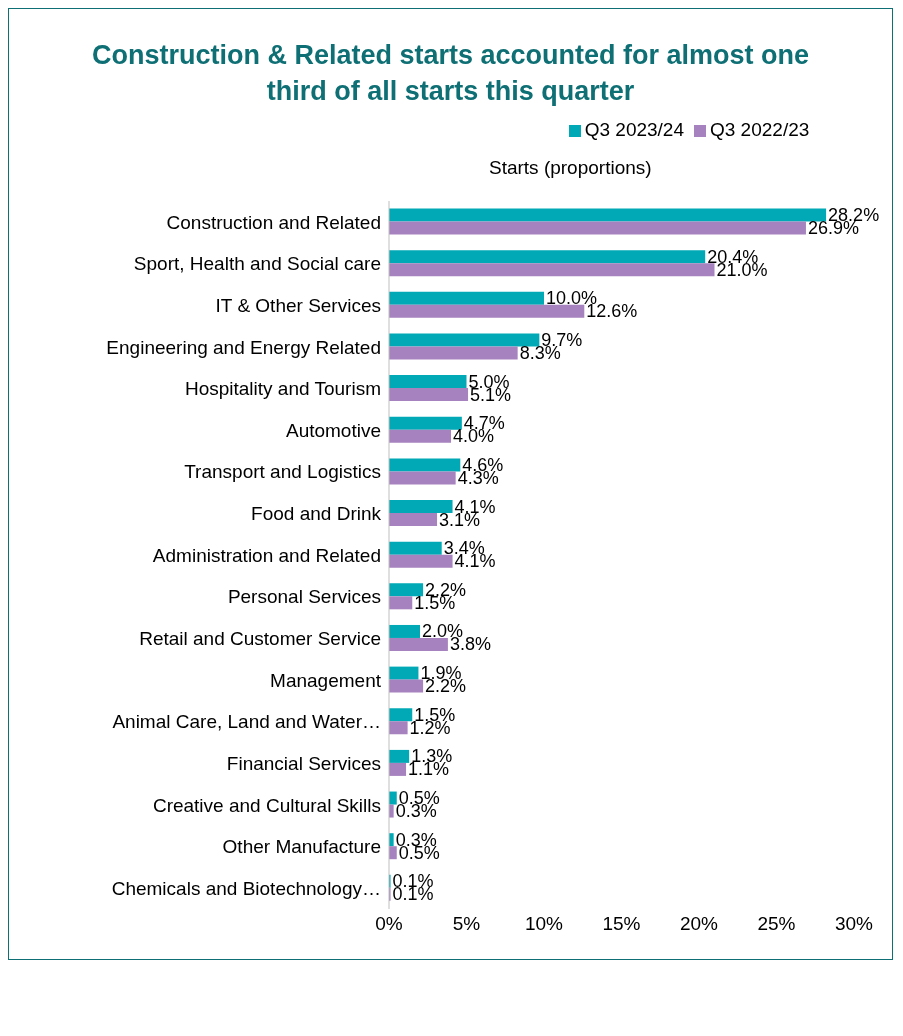  Describe the element at coordinates (316, 514) in the screenshot. I see `y-tick-label: Food and Drink` at that location.